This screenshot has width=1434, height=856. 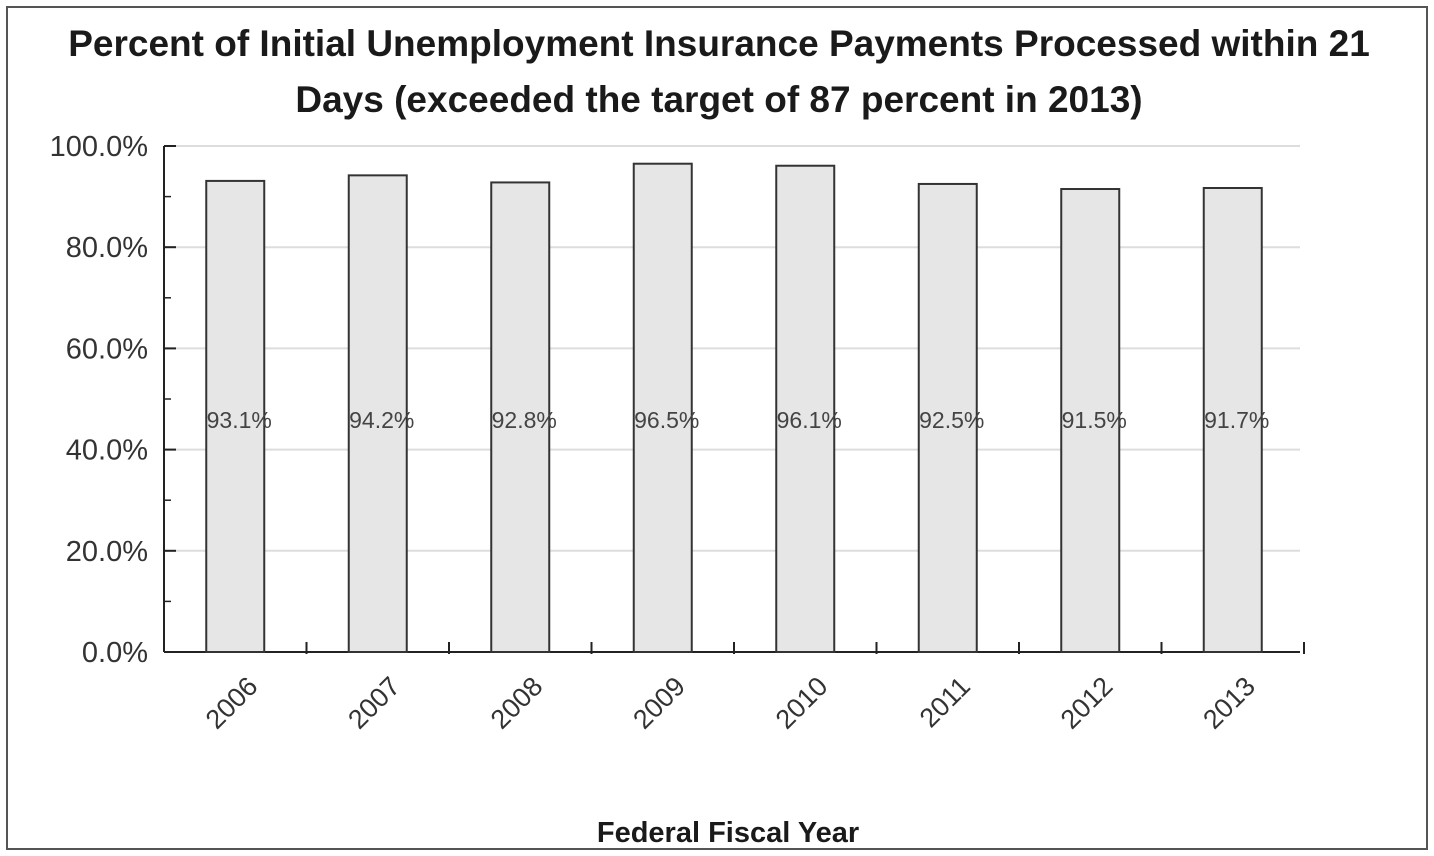 I want to click on bar-2006, so click(x=235, y=416).